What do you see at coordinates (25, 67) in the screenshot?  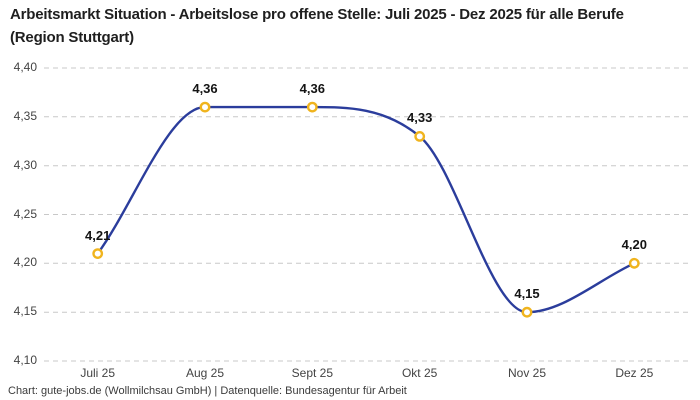 I see `y-axis-tick-label: 4,40` at bounding box center [25, 67].